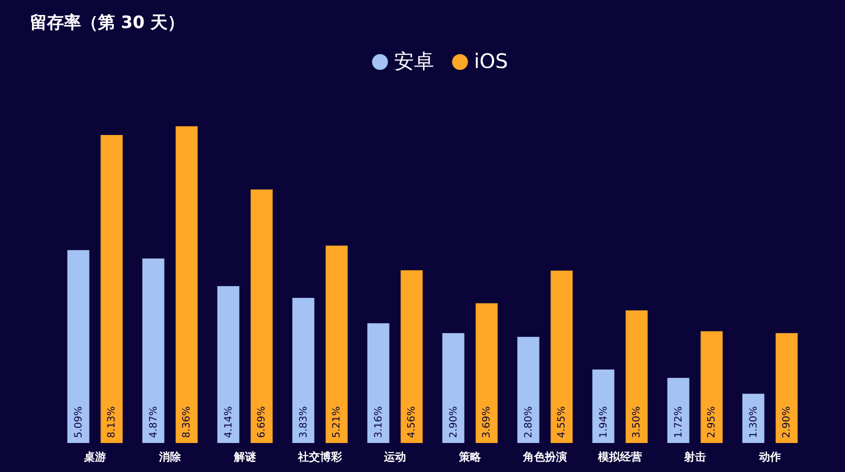 Image resolution: width=845 pixels, height=472 pixels. I want to click on data-label: 3.69%, so click(487, 422).